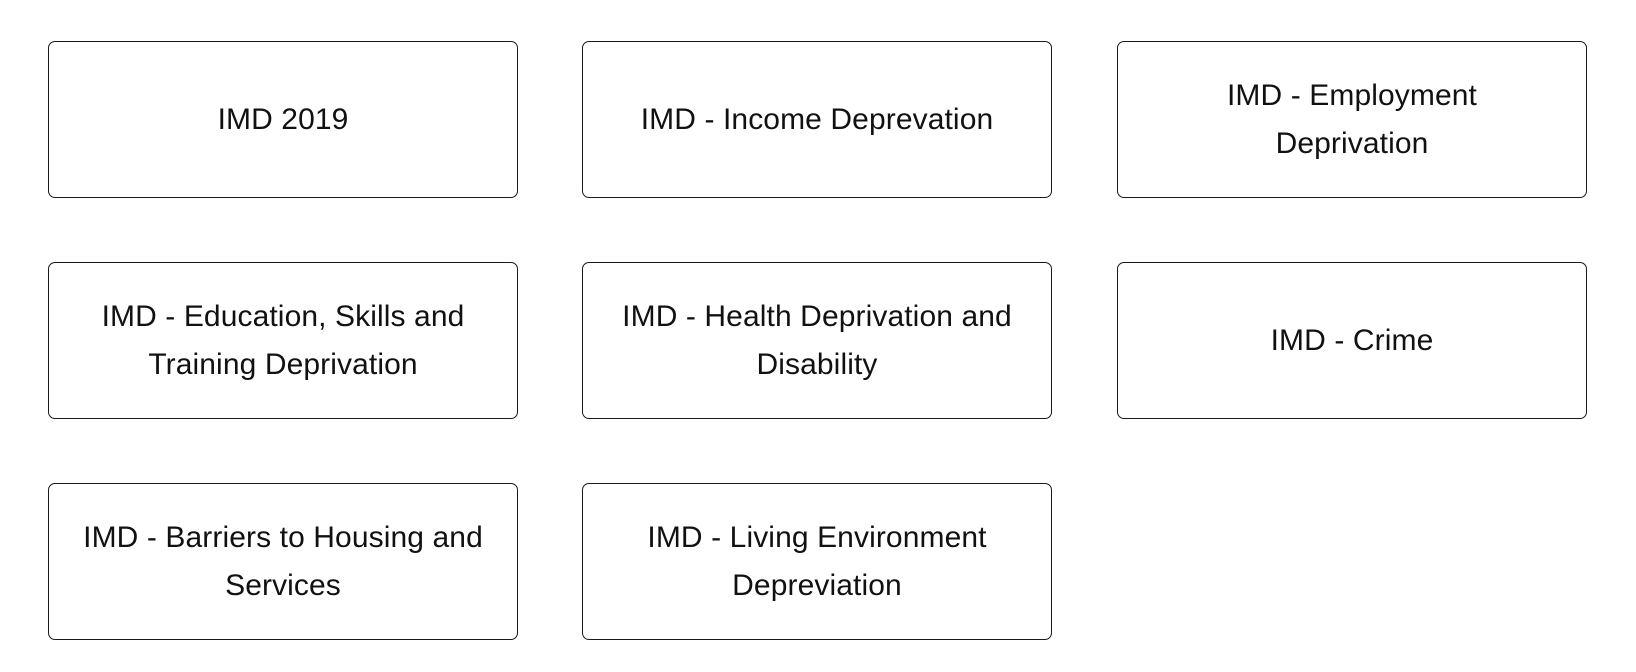  I want to click on card-living-environment: IMD - Living Environment Depreviation, so click(817, 561).